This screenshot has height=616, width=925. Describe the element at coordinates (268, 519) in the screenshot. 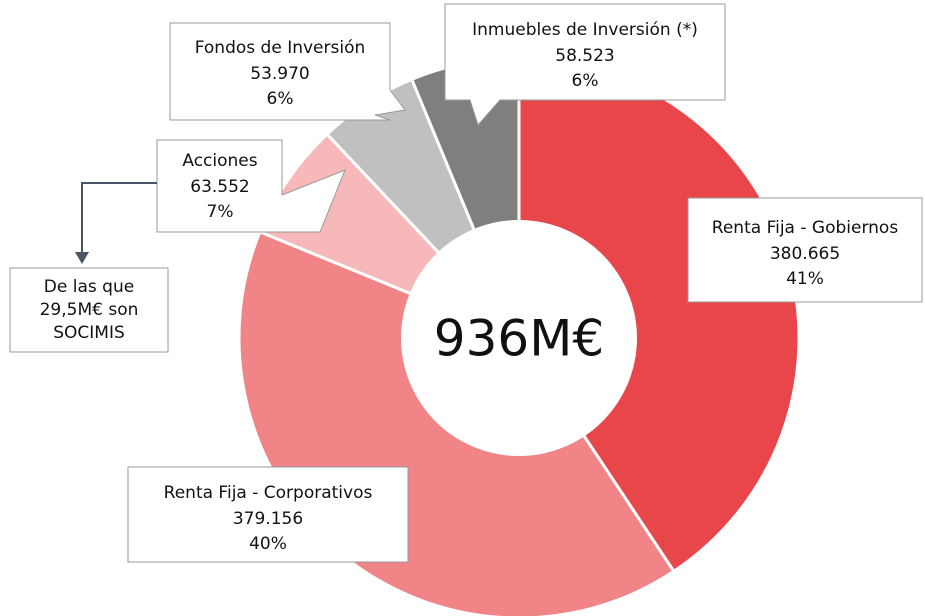

I see `value-label: 379.156` at that location.